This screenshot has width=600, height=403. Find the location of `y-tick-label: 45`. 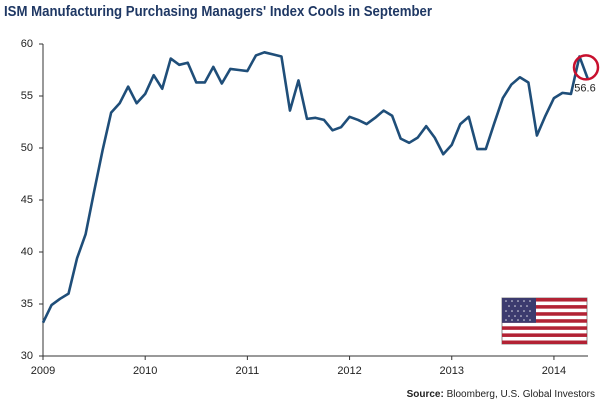

y-tick-label: 45 is located at coordinates (27, 200).